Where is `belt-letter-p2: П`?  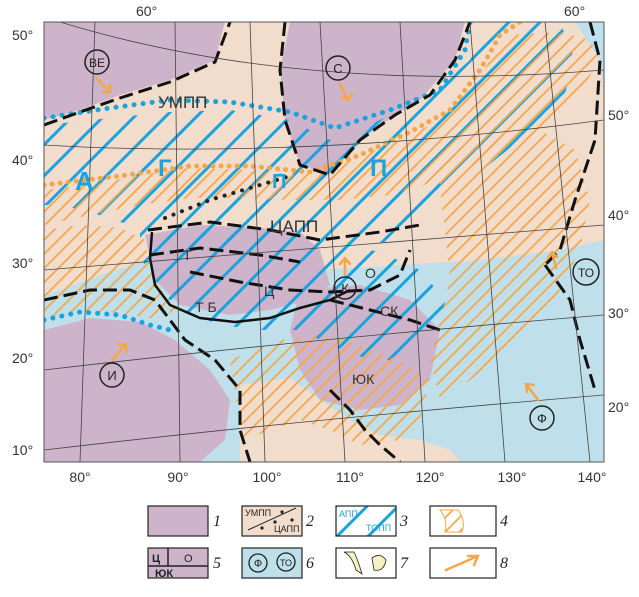 belt-letter-p2: П is located at coordinates (378, 168).